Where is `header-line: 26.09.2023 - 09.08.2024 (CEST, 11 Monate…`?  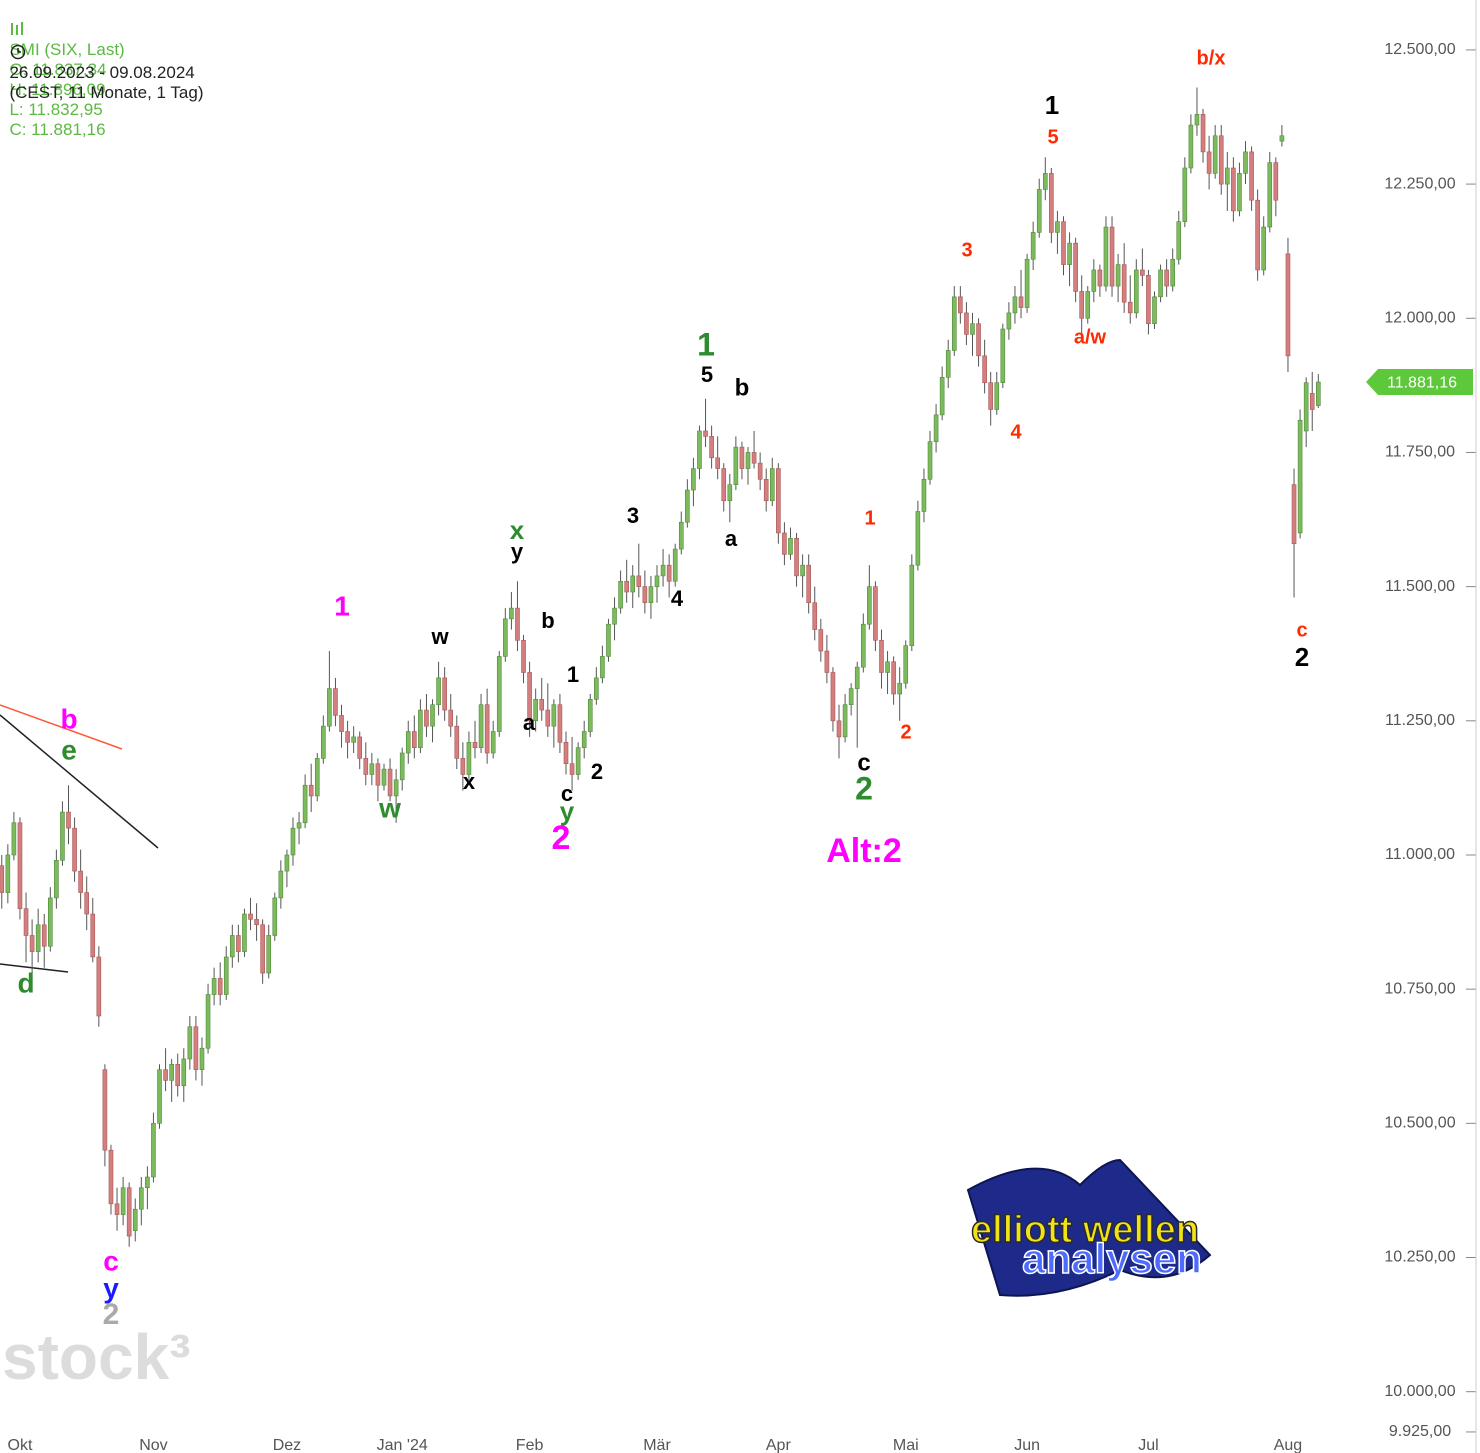
header-line: 26.09.2023 - 09.08.2024 (CEST, 11 Monate… is located at coordinates (101, 63).